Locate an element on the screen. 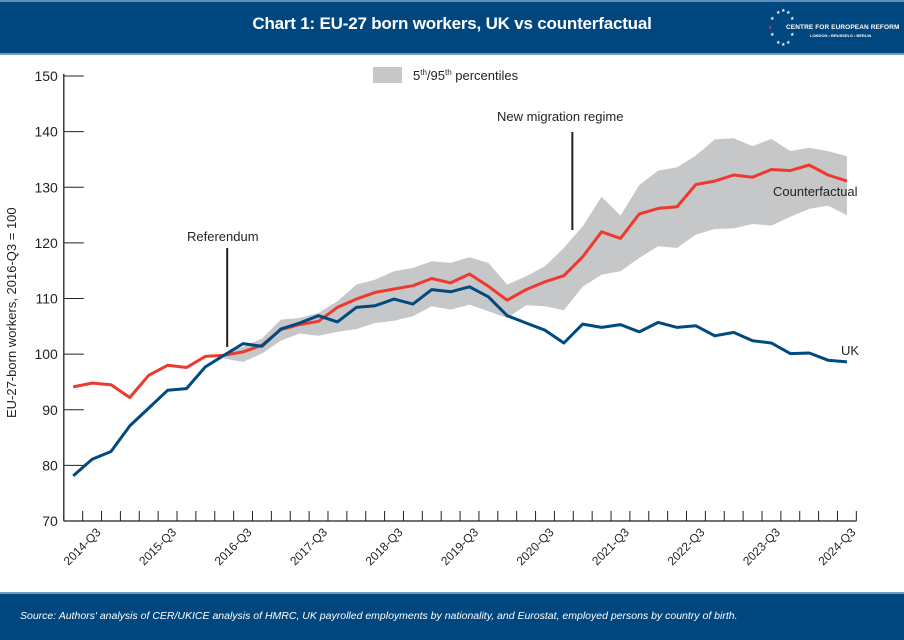  y-tick-label: 80 is located at coordinates (50, 465).